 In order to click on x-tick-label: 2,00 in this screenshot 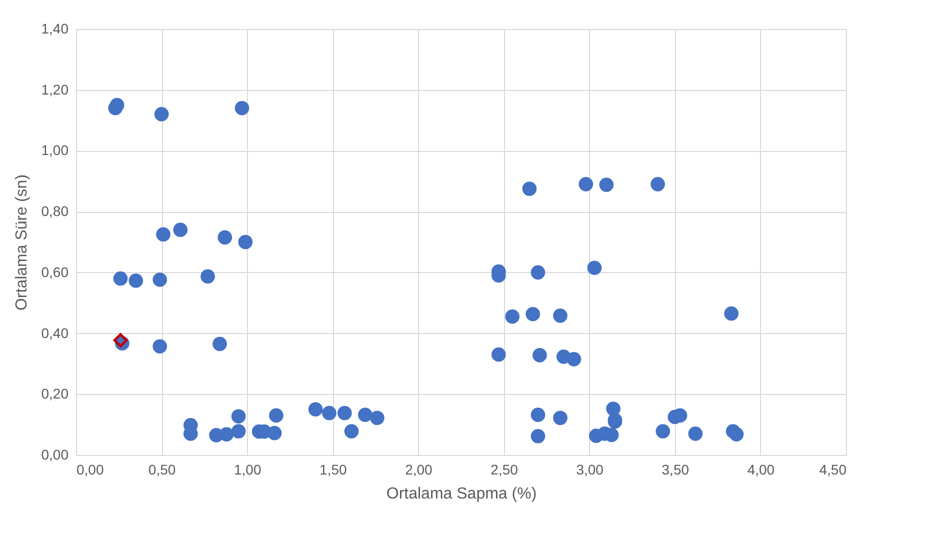, I will do `click(419, 470)`.